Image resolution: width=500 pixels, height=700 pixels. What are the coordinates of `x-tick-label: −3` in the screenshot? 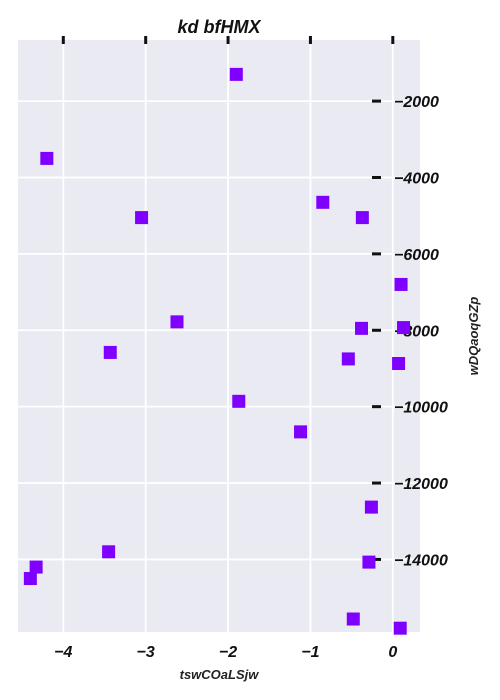 It's located at (146, 652).